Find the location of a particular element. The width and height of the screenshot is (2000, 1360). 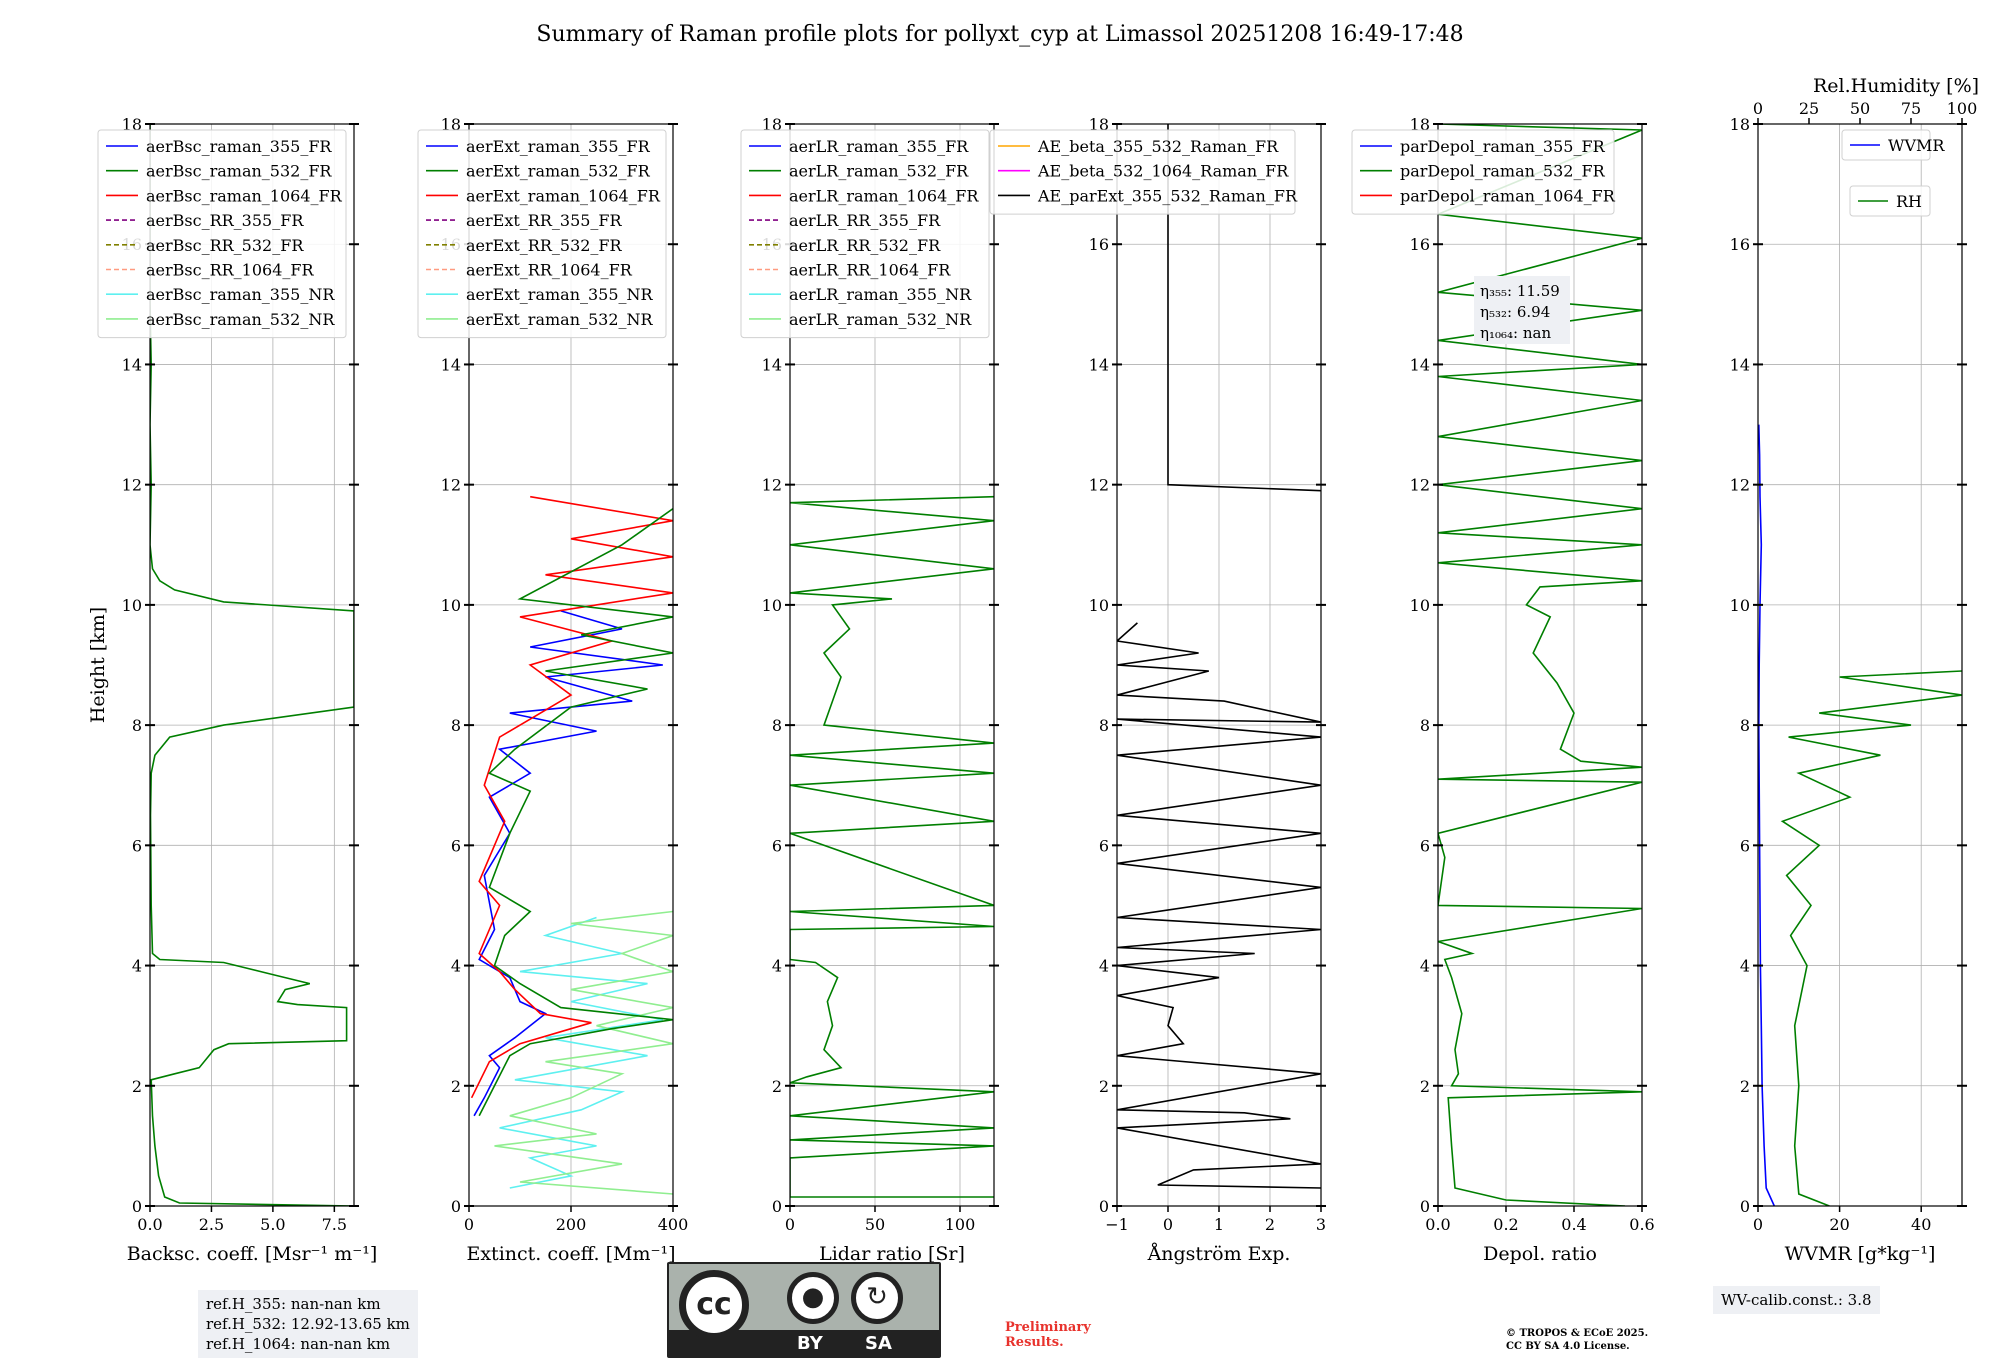

x-axis-label-bsc: Backsc. coeff. [Msr⁻¹ m⁻¹] is located at coordinates (252, 1254).